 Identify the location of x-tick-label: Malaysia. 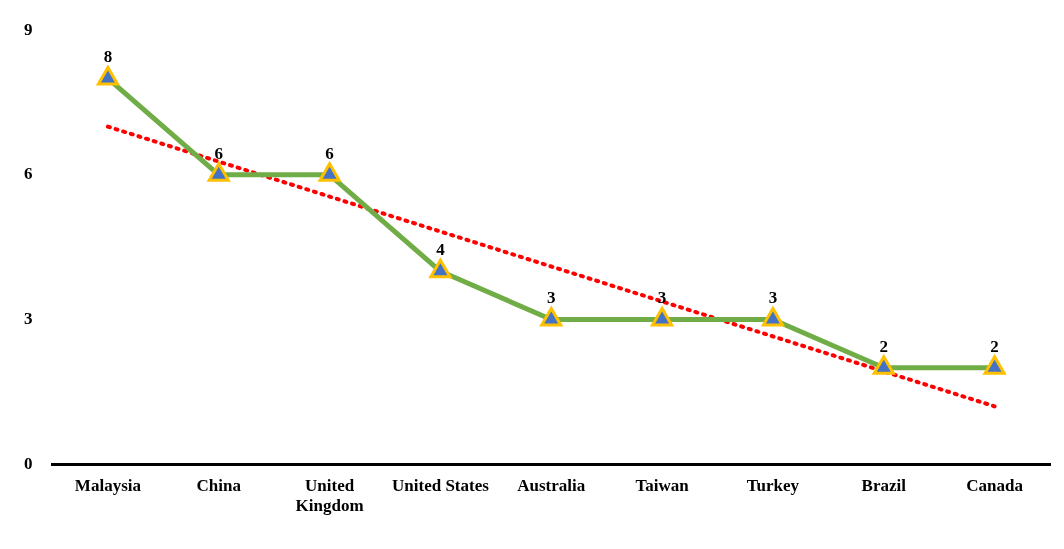
(108, 485).